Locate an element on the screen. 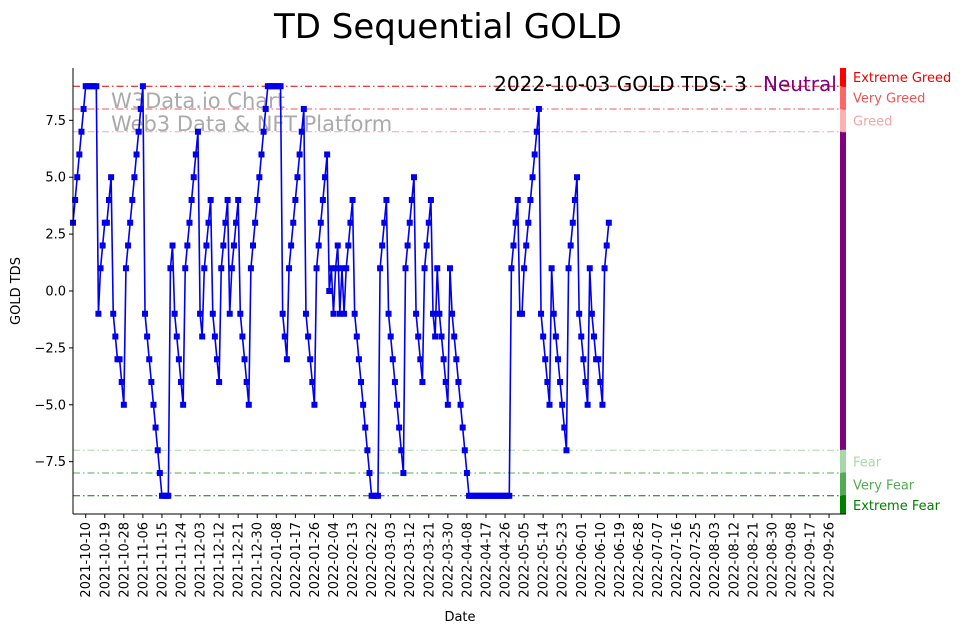  x-tick-label-34: 2022-08-12 is located at coordinates (734, 560).